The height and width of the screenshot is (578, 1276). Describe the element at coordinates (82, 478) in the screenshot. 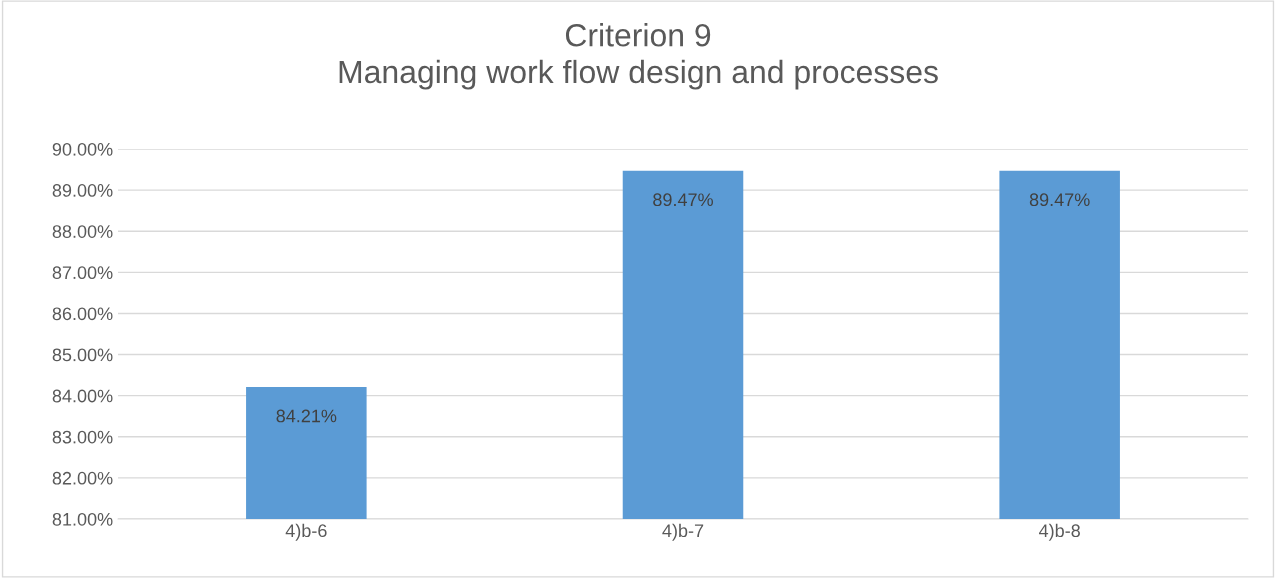

I see `y-tick-label: 82.00%` at that location.